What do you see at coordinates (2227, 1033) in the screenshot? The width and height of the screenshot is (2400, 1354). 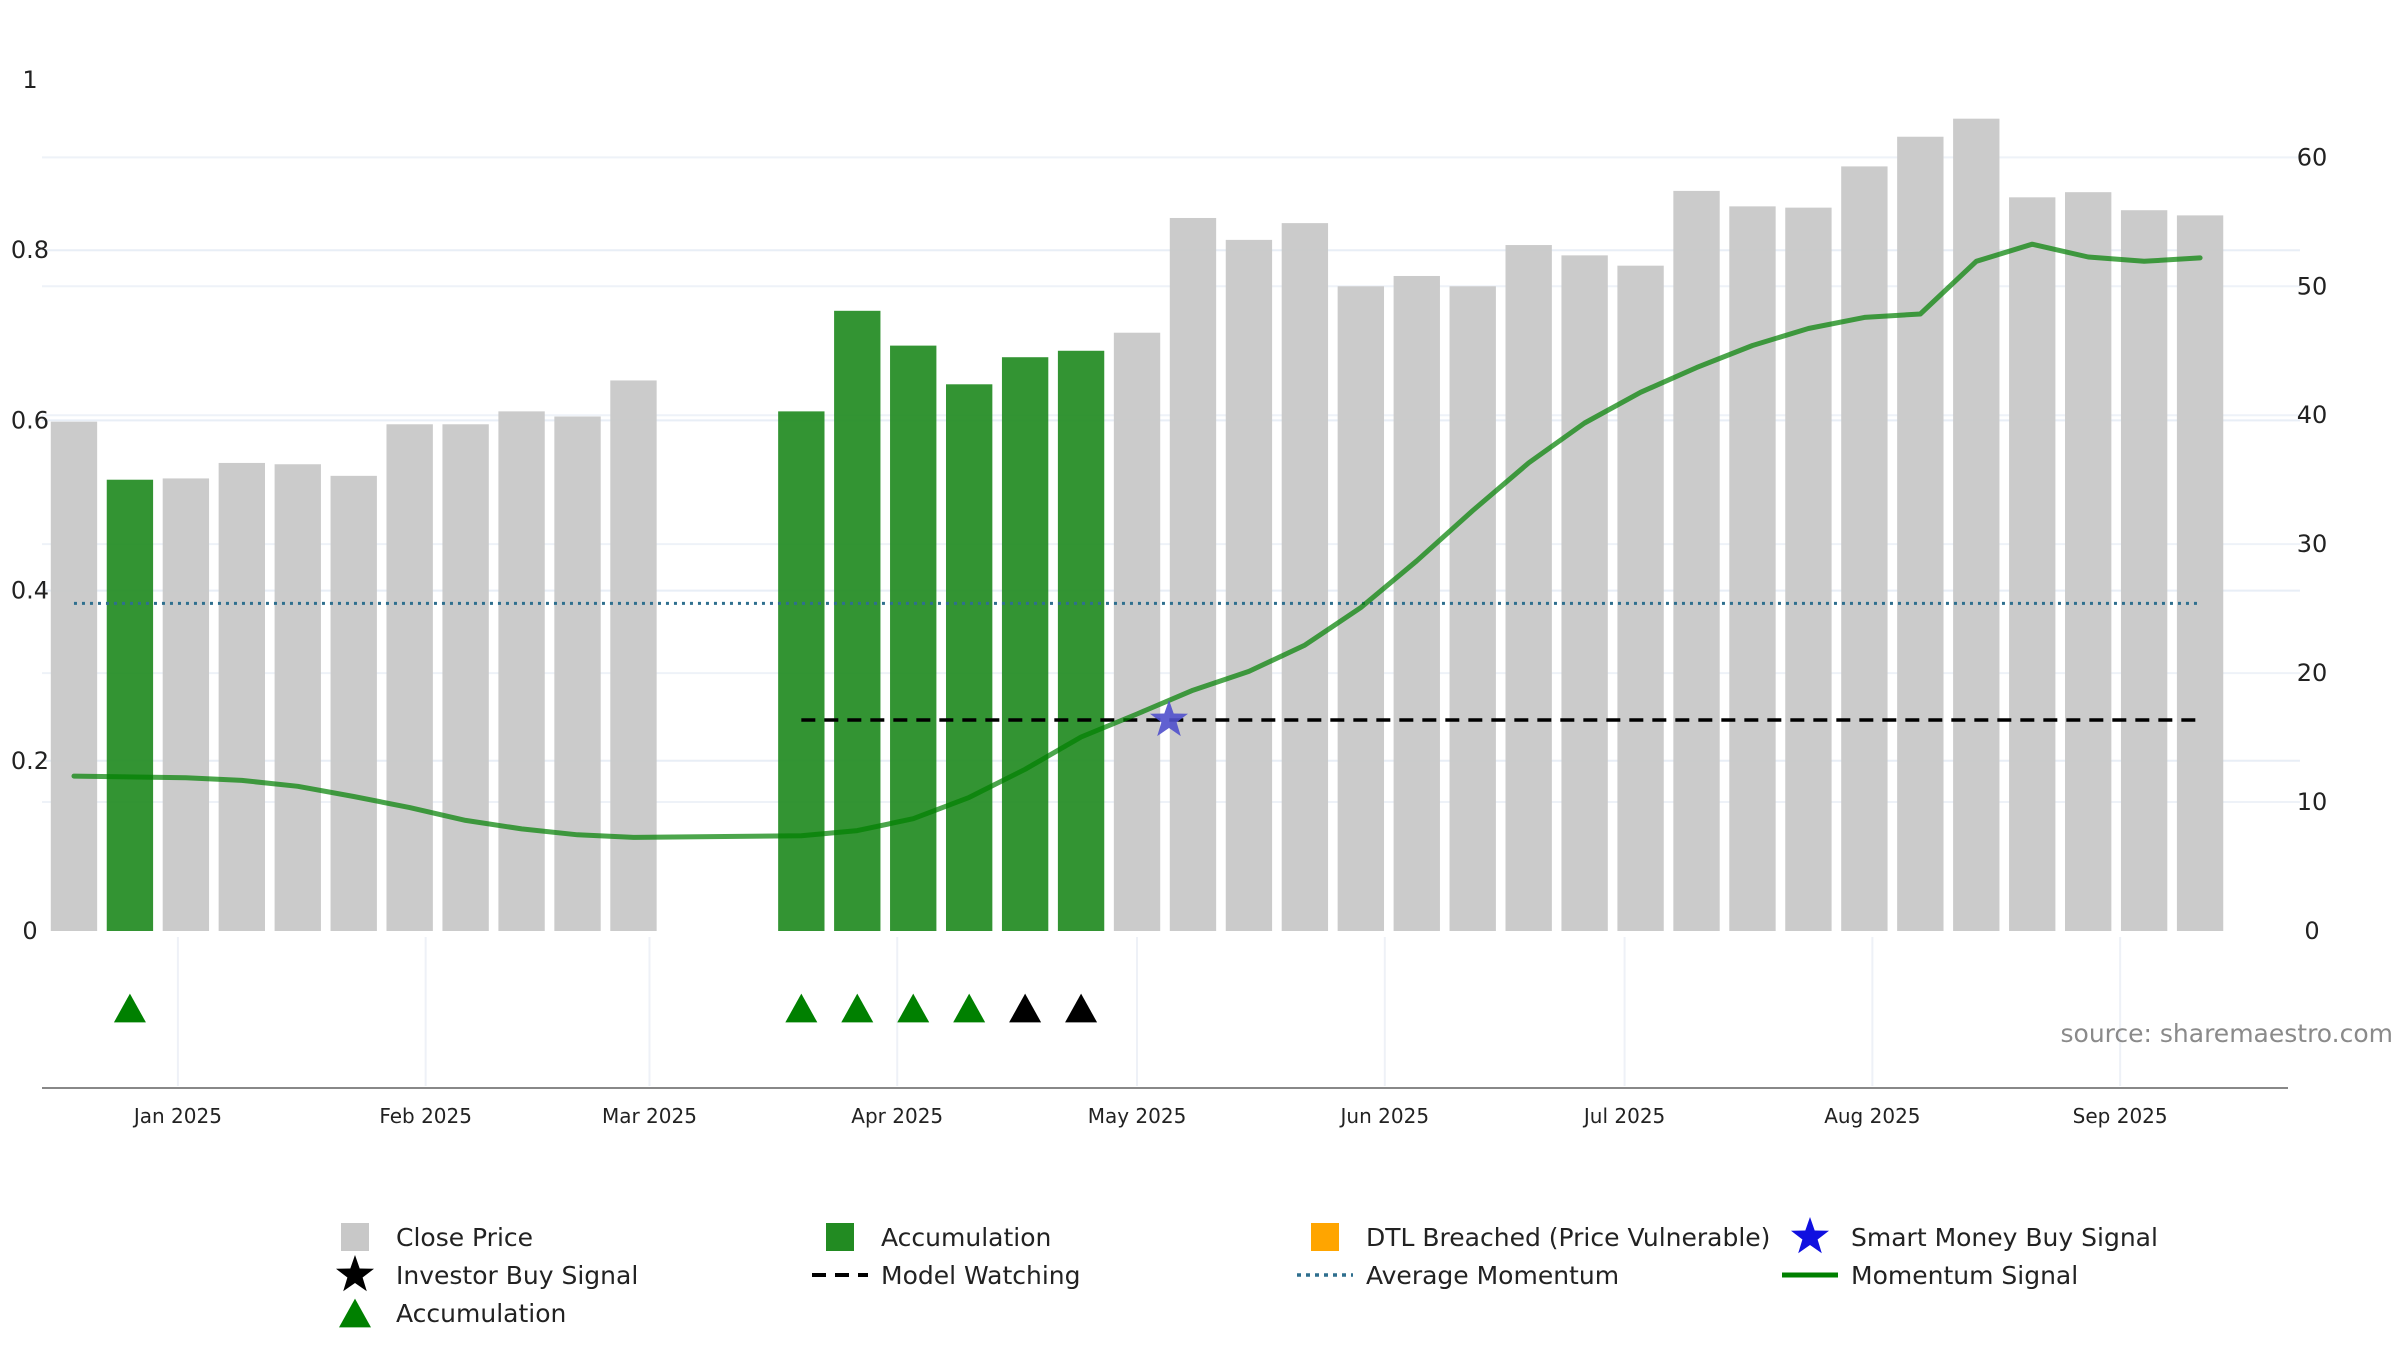 I see `source-label: source: sharemaestro.com` at bounding box center [2227, 1033].